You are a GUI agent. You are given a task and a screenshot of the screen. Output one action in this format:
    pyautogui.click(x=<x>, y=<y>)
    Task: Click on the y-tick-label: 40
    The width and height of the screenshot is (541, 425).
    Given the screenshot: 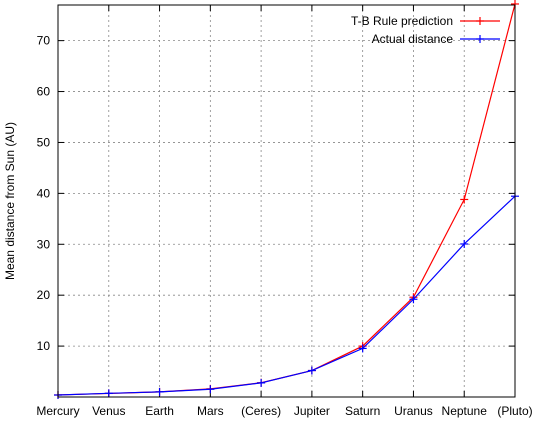 What is the action you would take?
    pyautogui.click(x=44, y=193)
    